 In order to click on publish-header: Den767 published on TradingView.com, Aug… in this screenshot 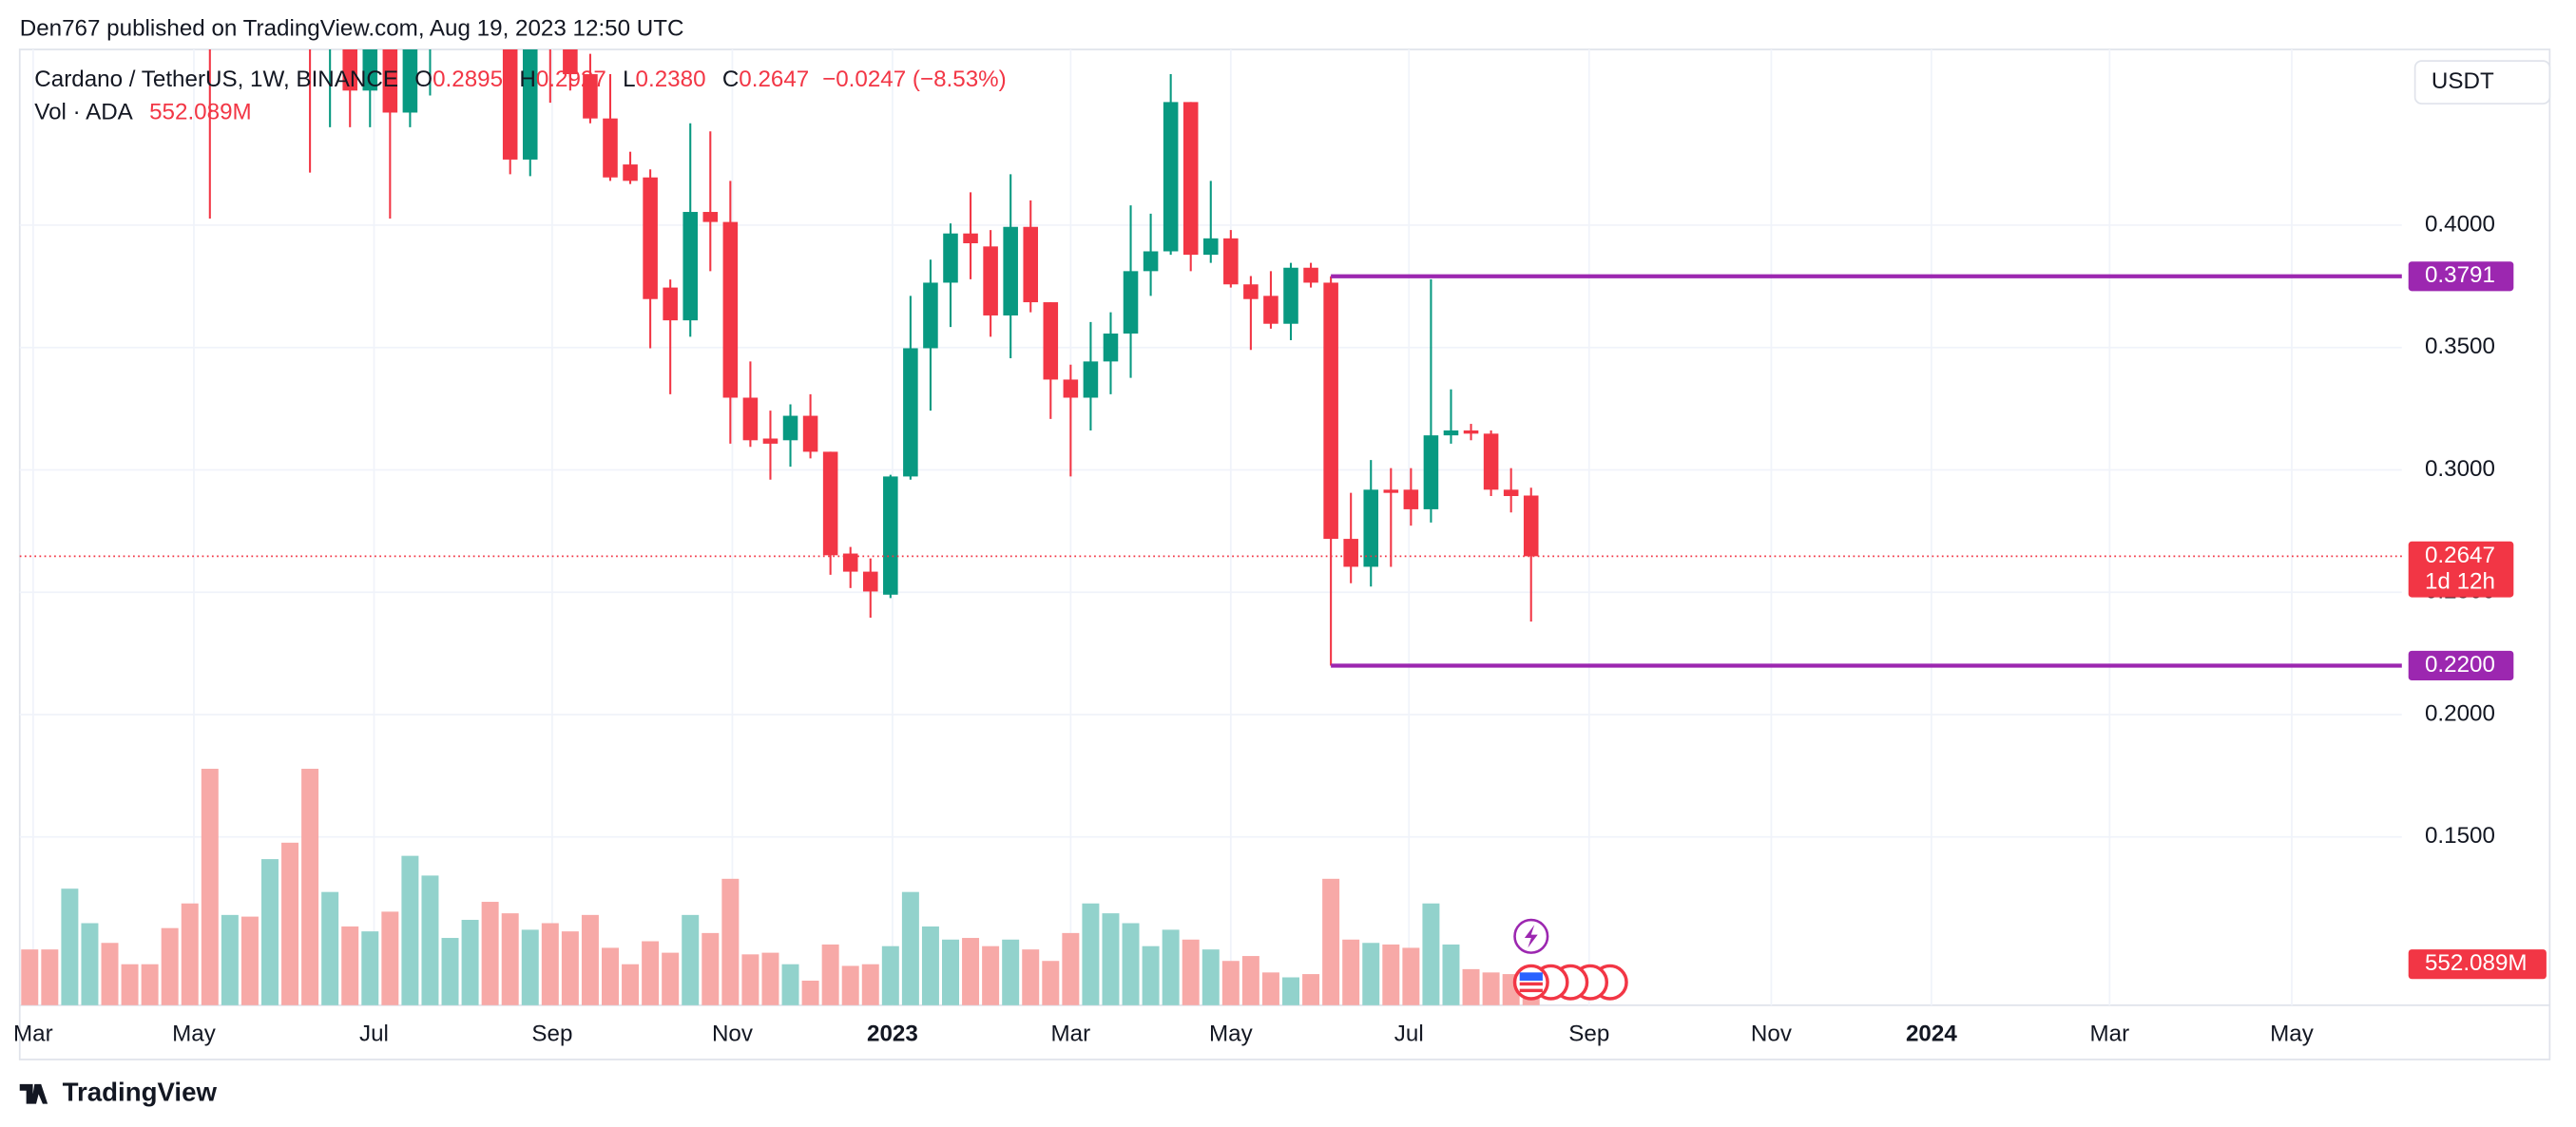, I will do `click(352, 29)`.